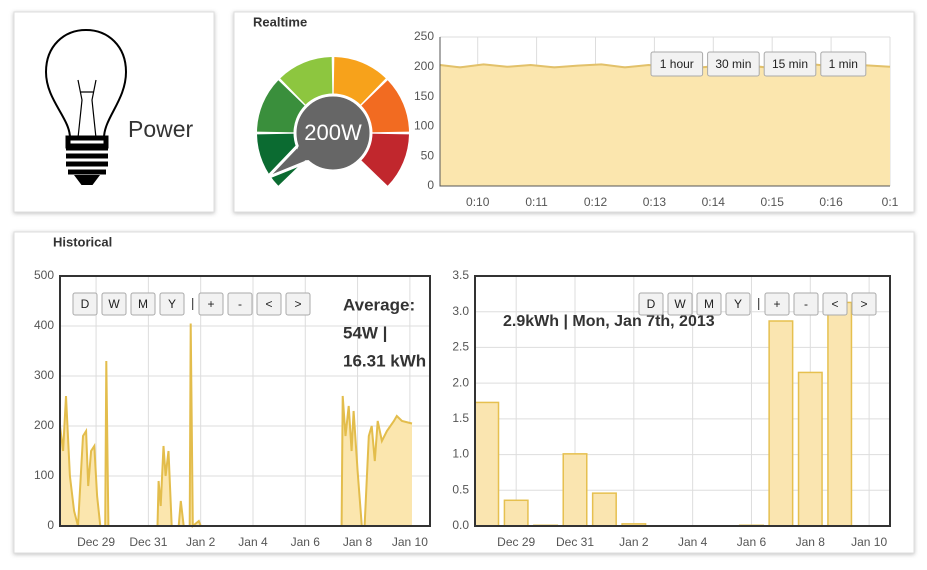 The height and width of the screenshot is (570, 927). What do you see at coordinates (86, 106) in the screenshot?
I see `lightbulb-icon` at bounding box center [86, 106].